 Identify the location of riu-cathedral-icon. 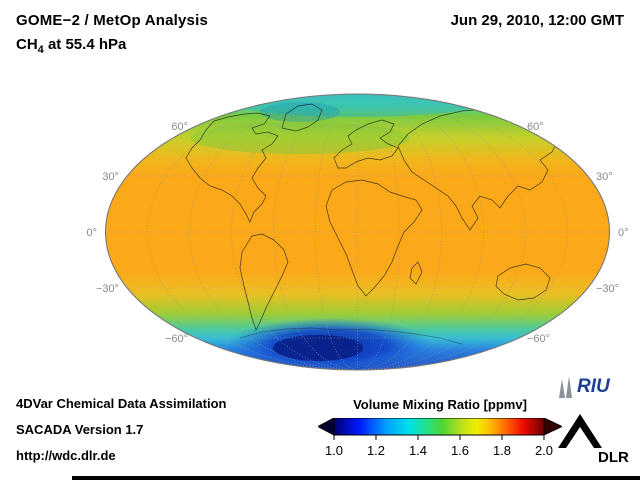
(565, 387).